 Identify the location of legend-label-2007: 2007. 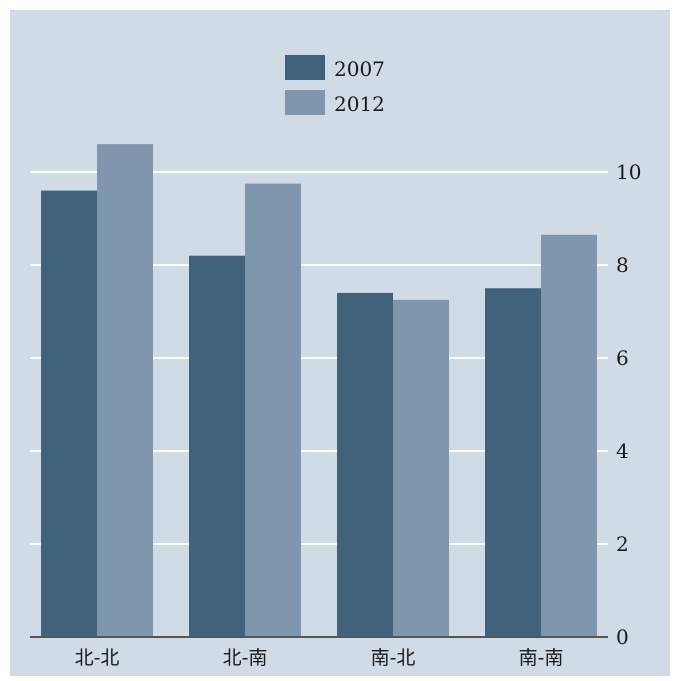
(359, 69).